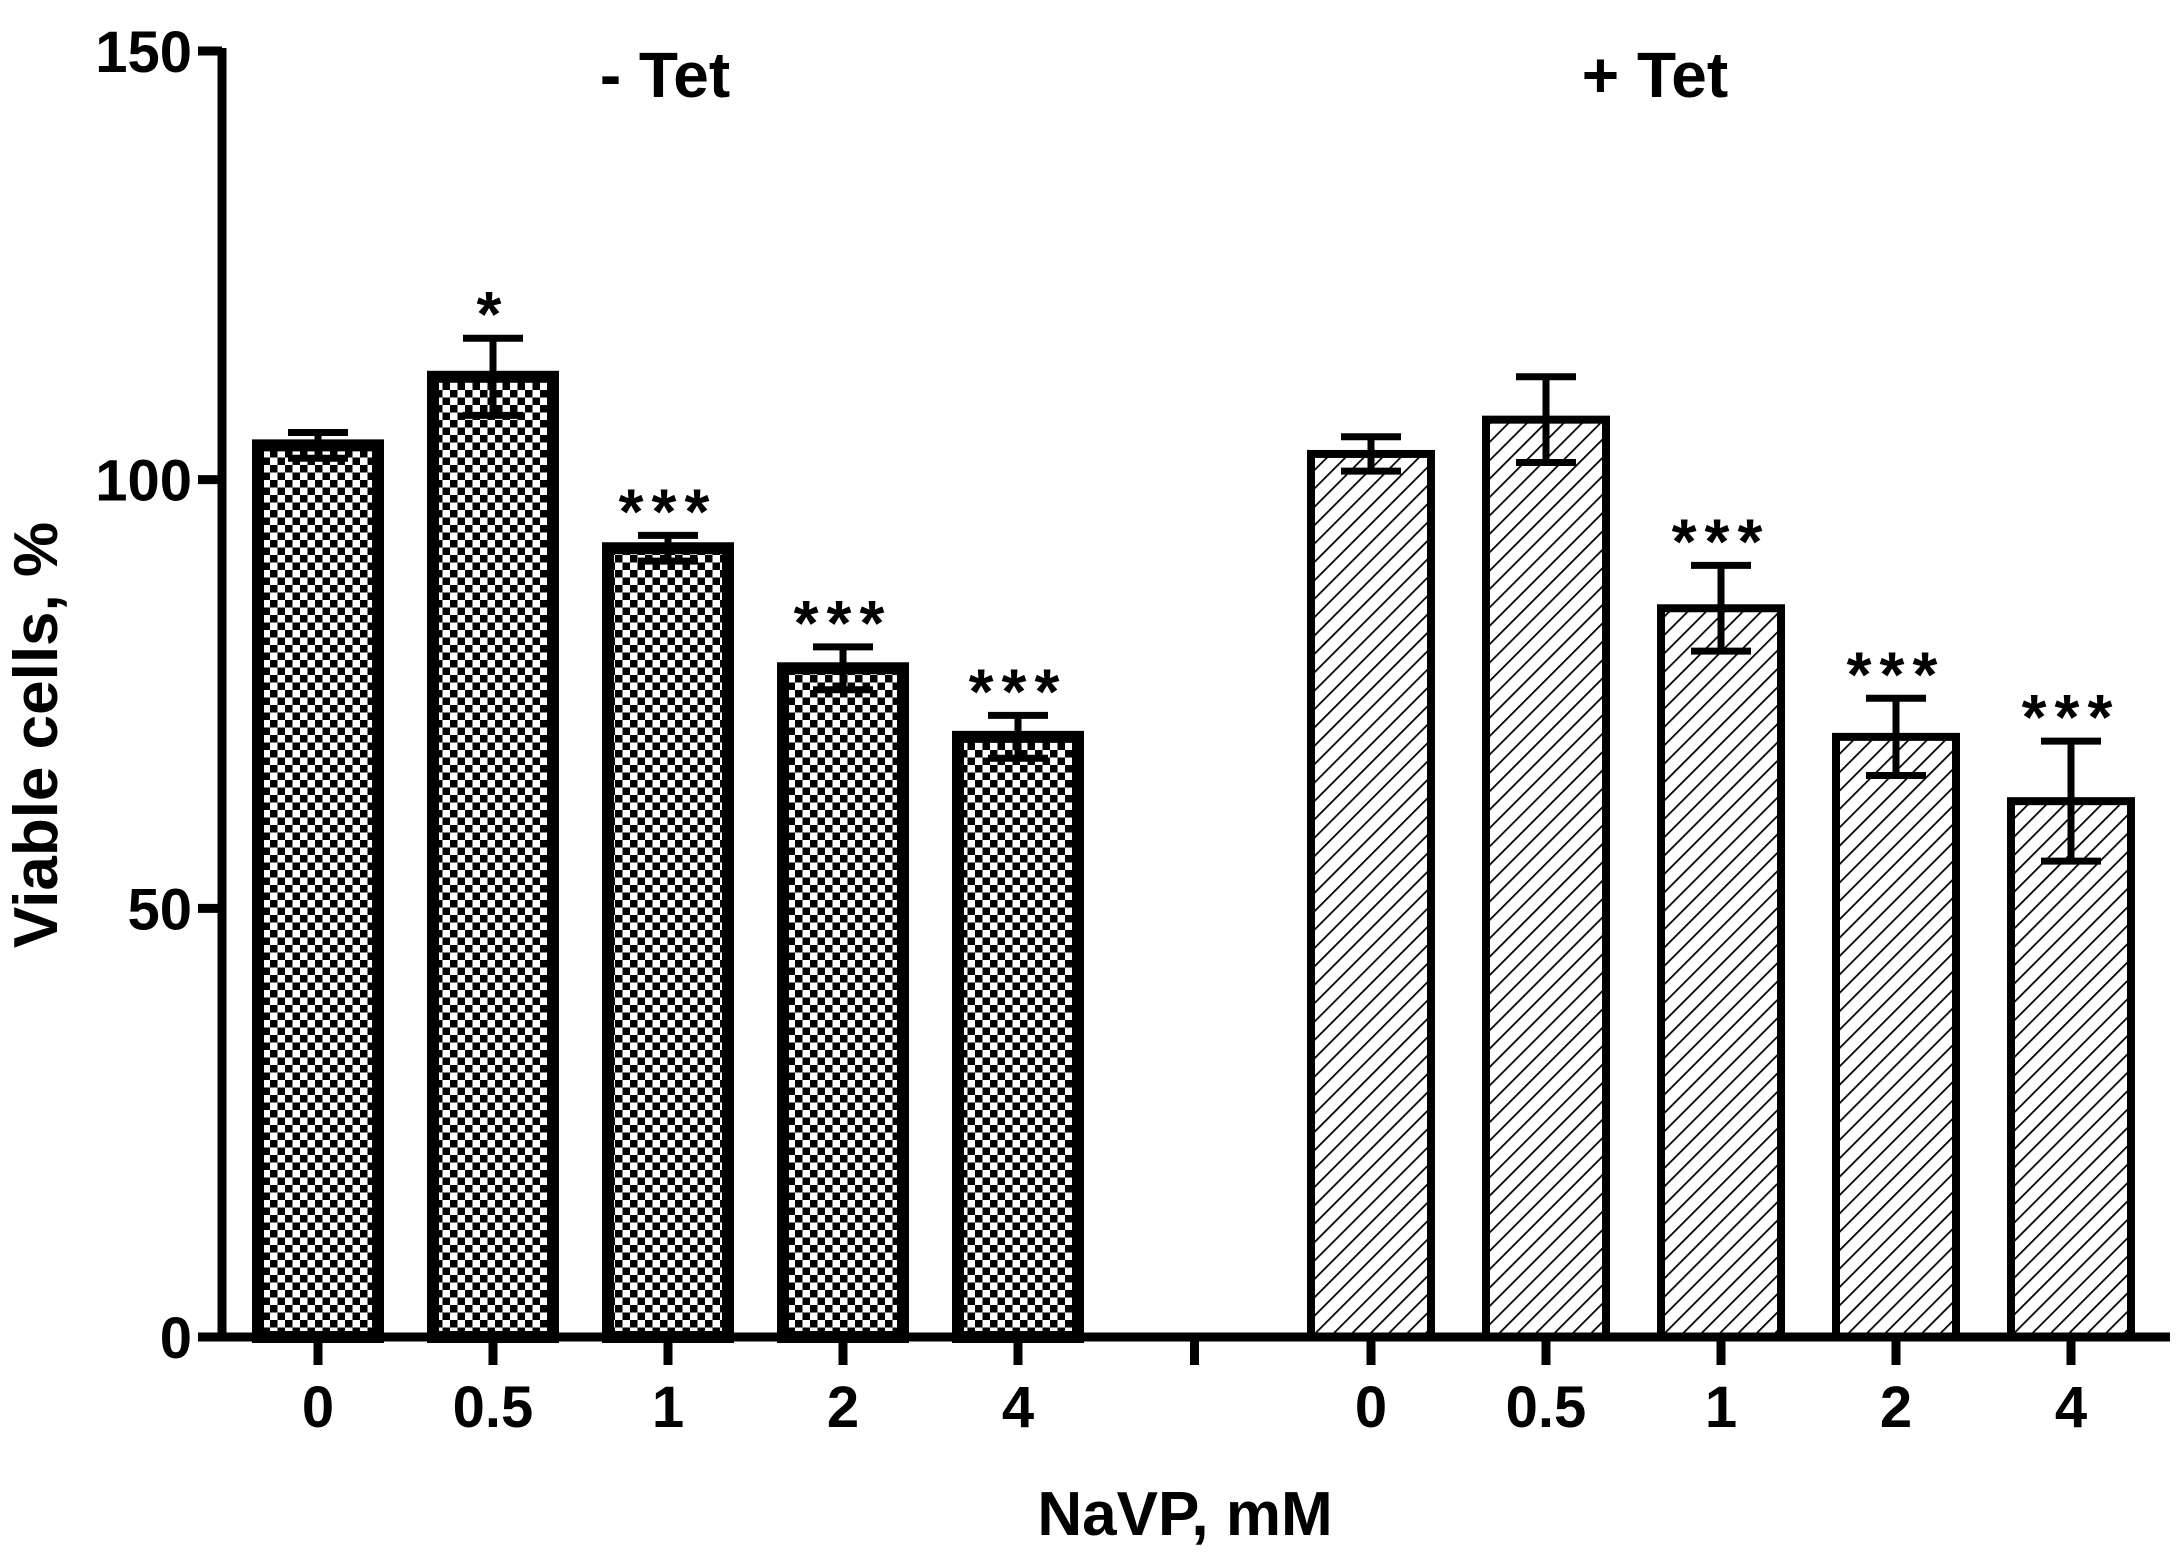  Describe the element at coordinates (143, 52) in the screenshot. I see `y-tick-label: 150` at that location.